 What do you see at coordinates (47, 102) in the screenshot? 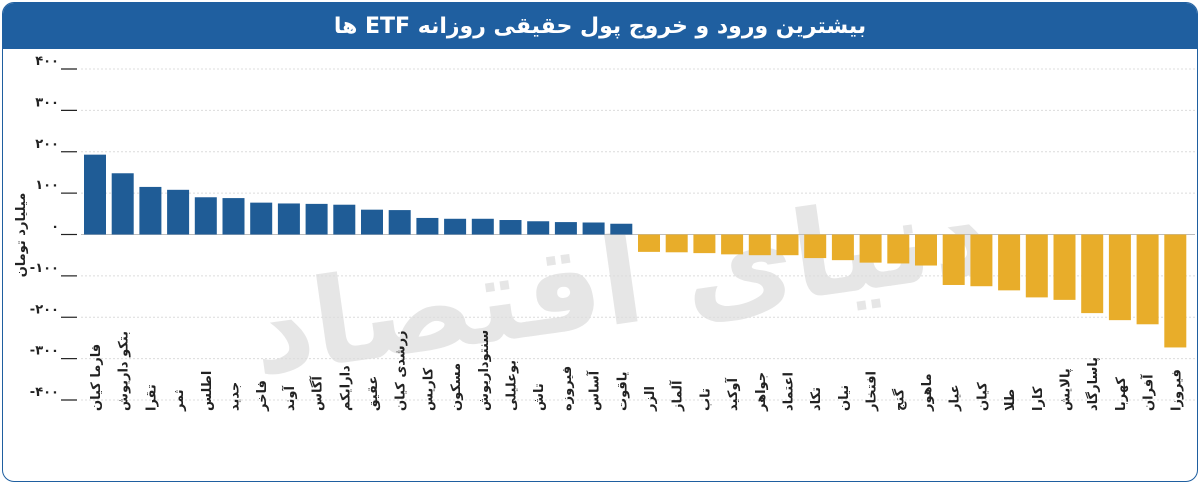
I see `y-tick-label: ۳۰۰` at bounding box center [47, 102].